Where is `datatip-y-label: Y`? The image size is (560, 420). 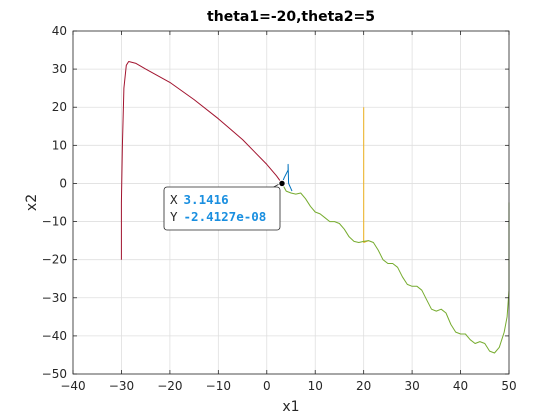
datatip-y-label: Y is located at coordinates (174, 216).